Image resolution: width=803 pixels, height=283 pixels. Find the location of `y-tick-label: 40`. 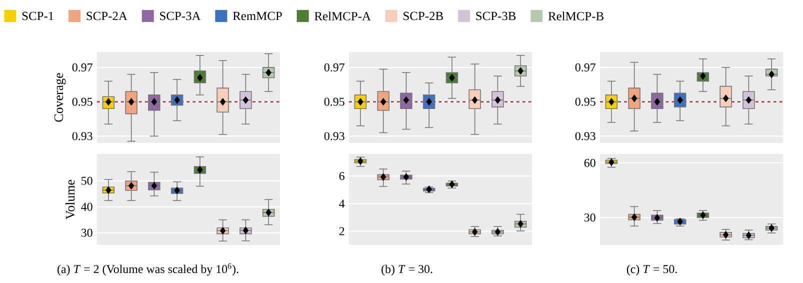

y-tick-label: 40 is located at coordinates (86, 206).